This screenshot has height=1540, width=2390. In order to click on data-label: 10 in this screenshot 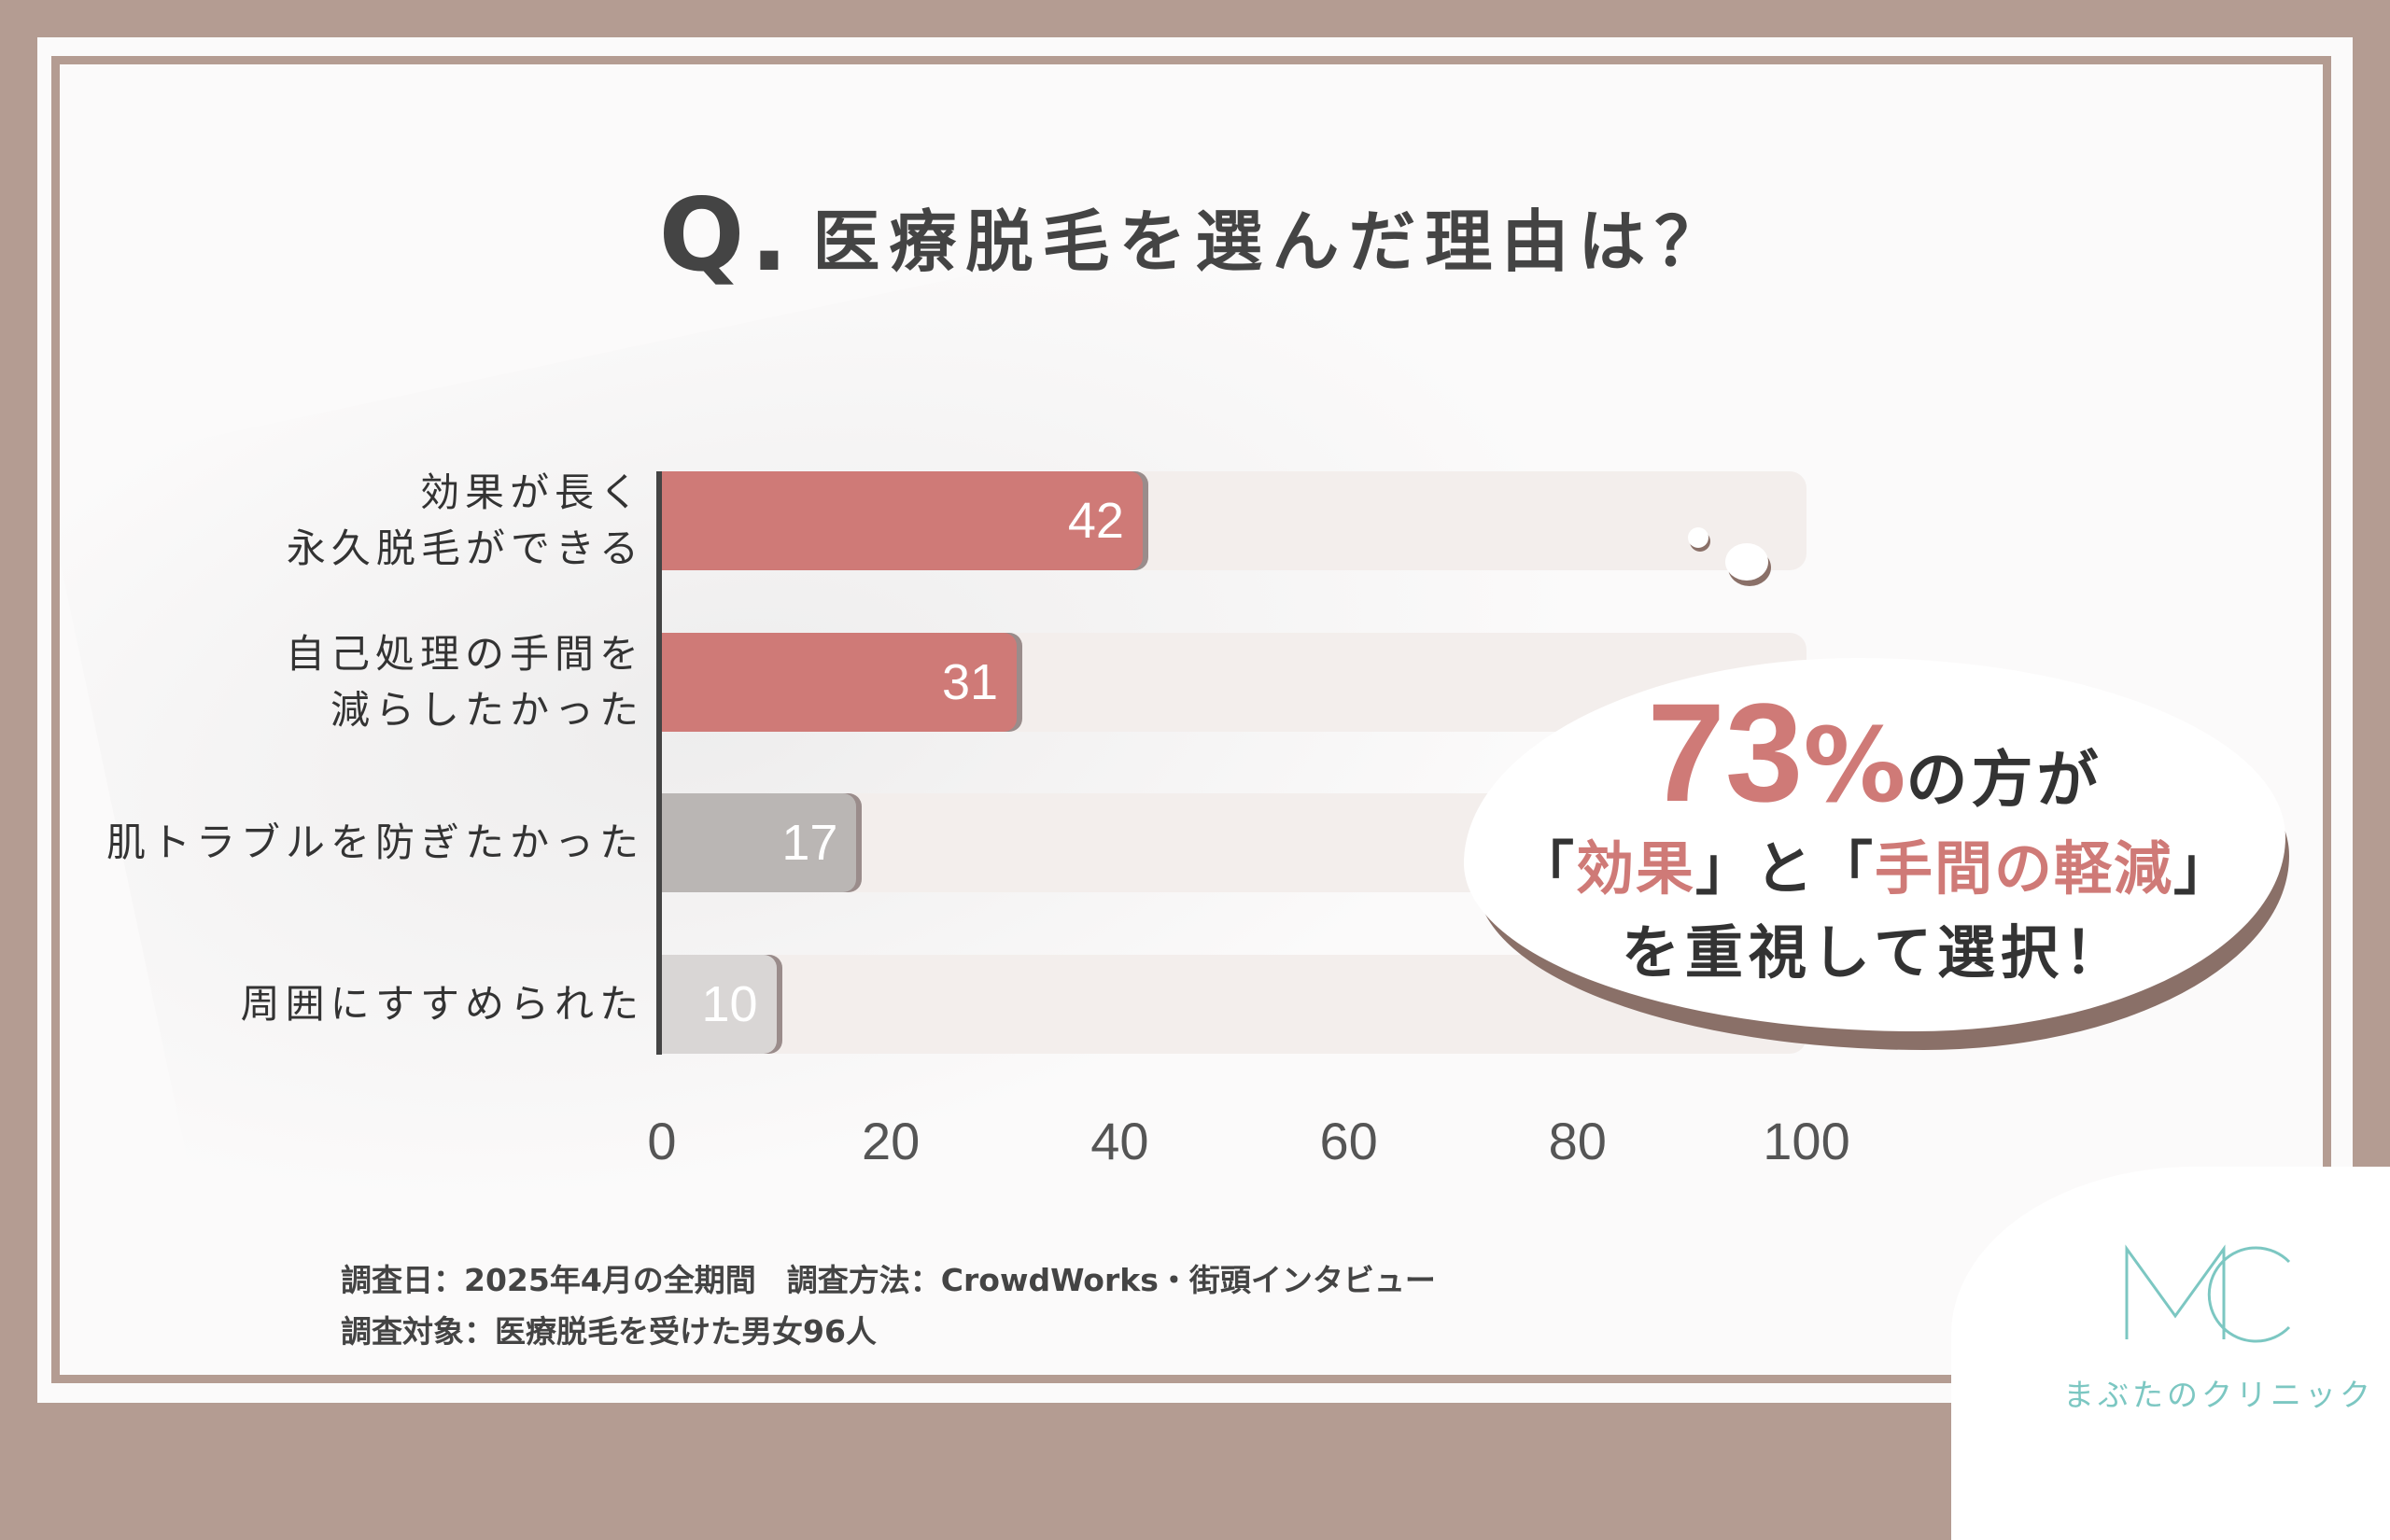, I will do `click(729, 1004)`.